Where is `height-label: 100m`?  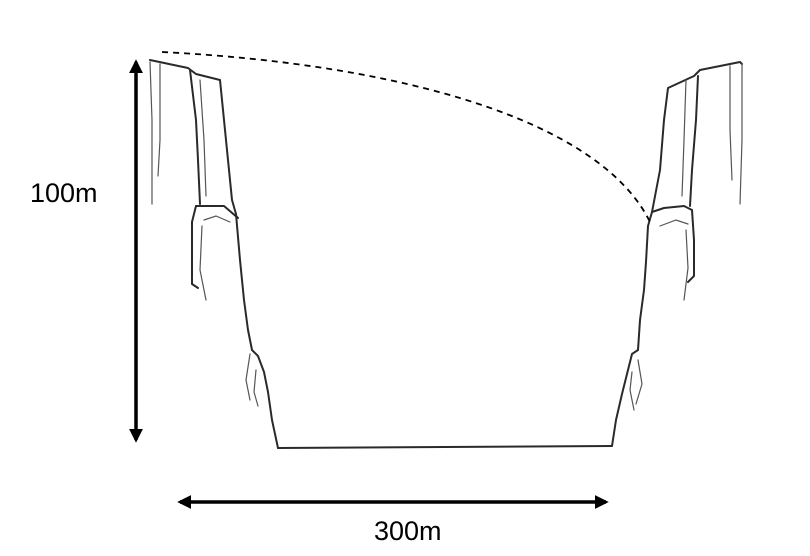
height-label: 100m is located at coordinates (64, 193).